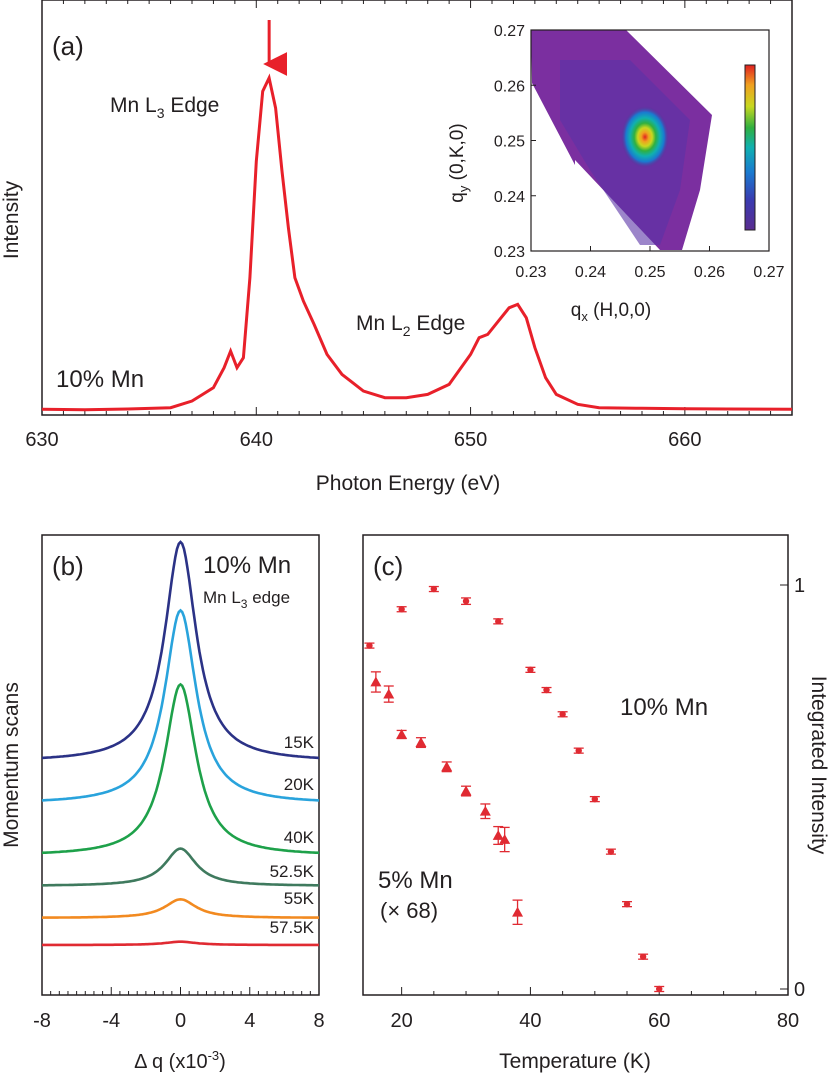 The width and height of the screenshot is (830, 1079). I want to click on panel-b-ticks: -8 -4 0 4 8, so click(179, 1009).